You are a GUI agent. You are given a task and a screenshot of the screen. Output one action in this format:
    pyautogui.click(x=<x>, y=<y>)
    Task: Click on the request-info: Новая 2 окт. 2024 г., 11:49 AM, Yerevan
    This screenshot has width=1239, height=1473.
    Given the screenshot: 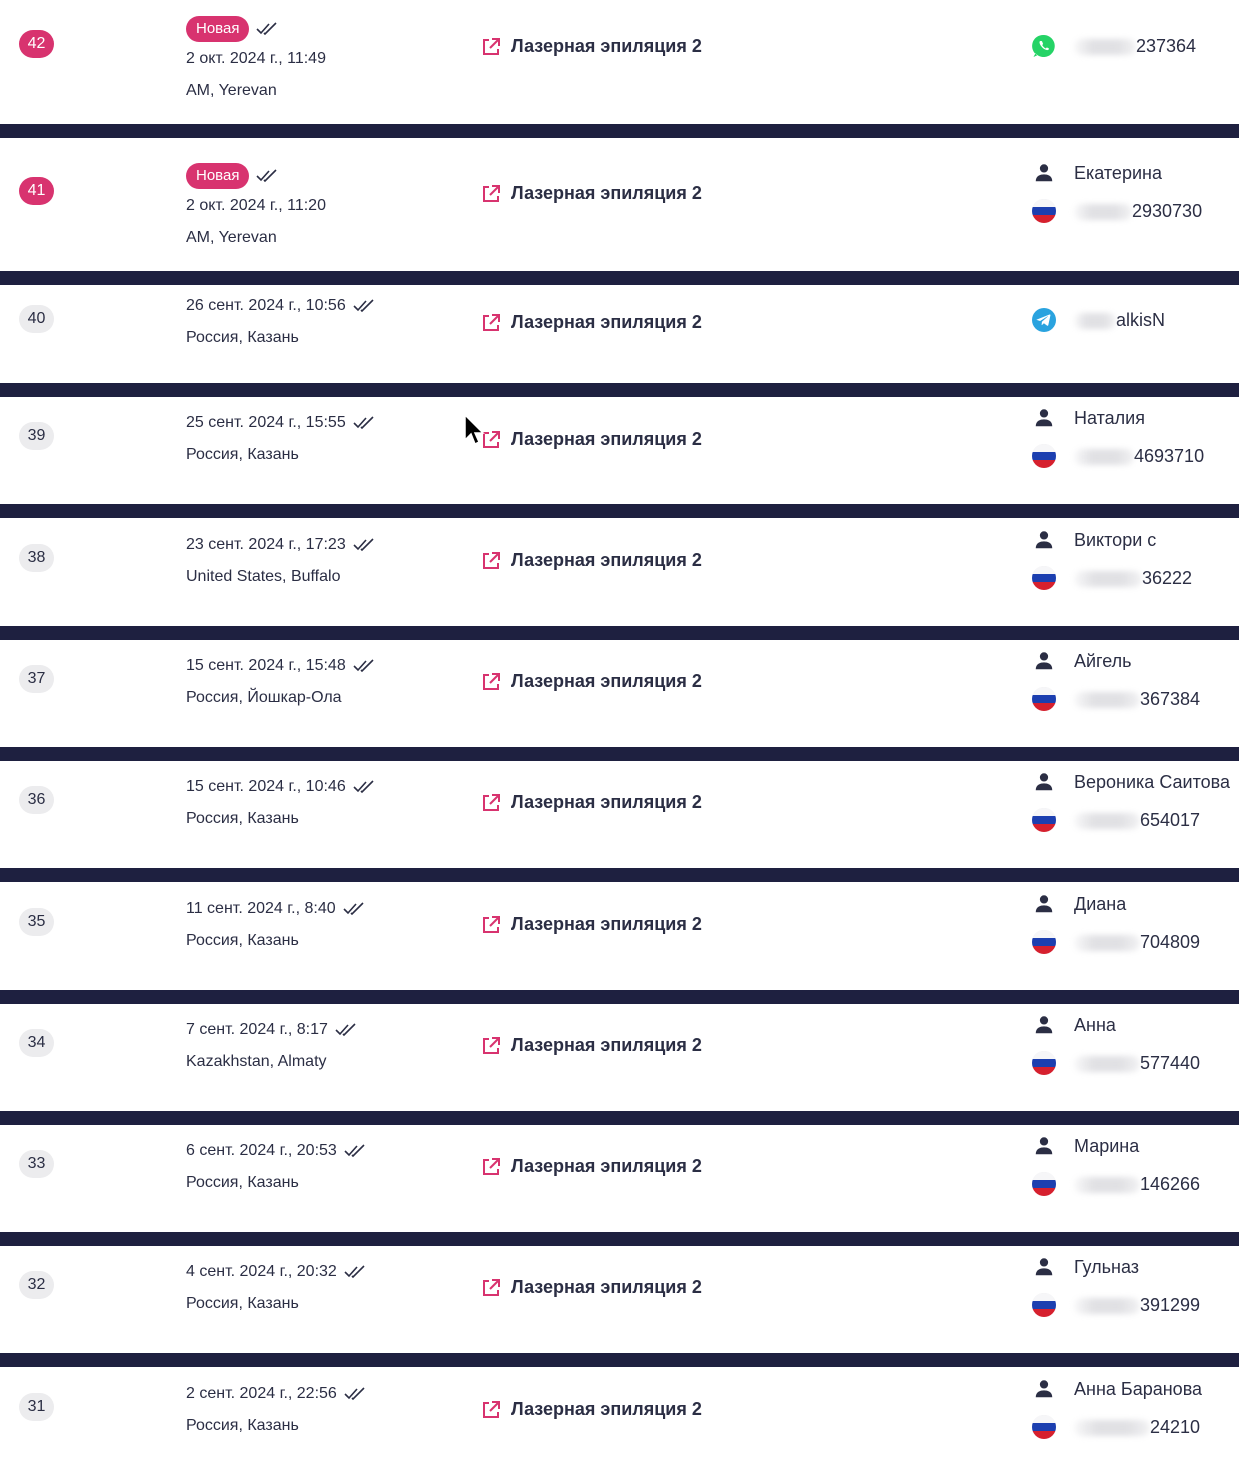 What is the action you would take?
    pyautogui.click(x=256, y=59)
    